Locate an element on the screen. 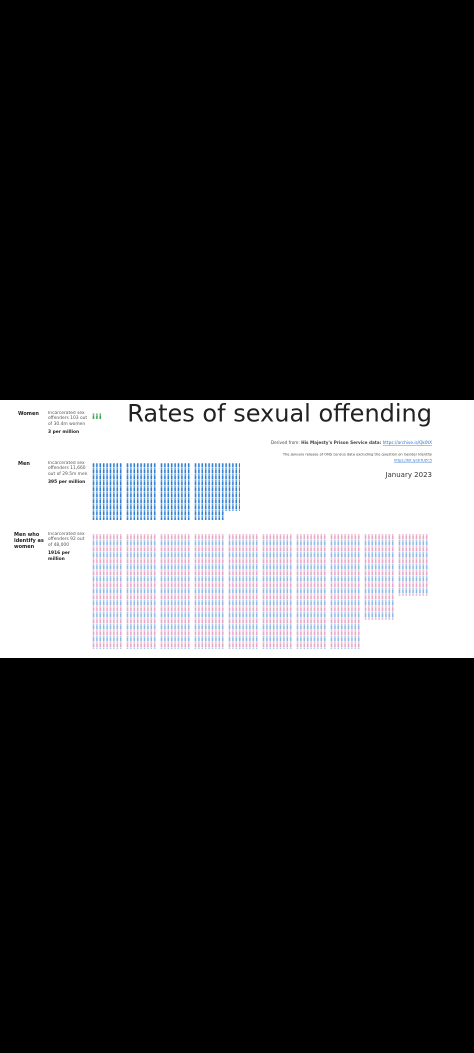 The image size is (474, 1053). census-link: https://bit.ly/3rtUZC5 is located at coordinates (413, 460).